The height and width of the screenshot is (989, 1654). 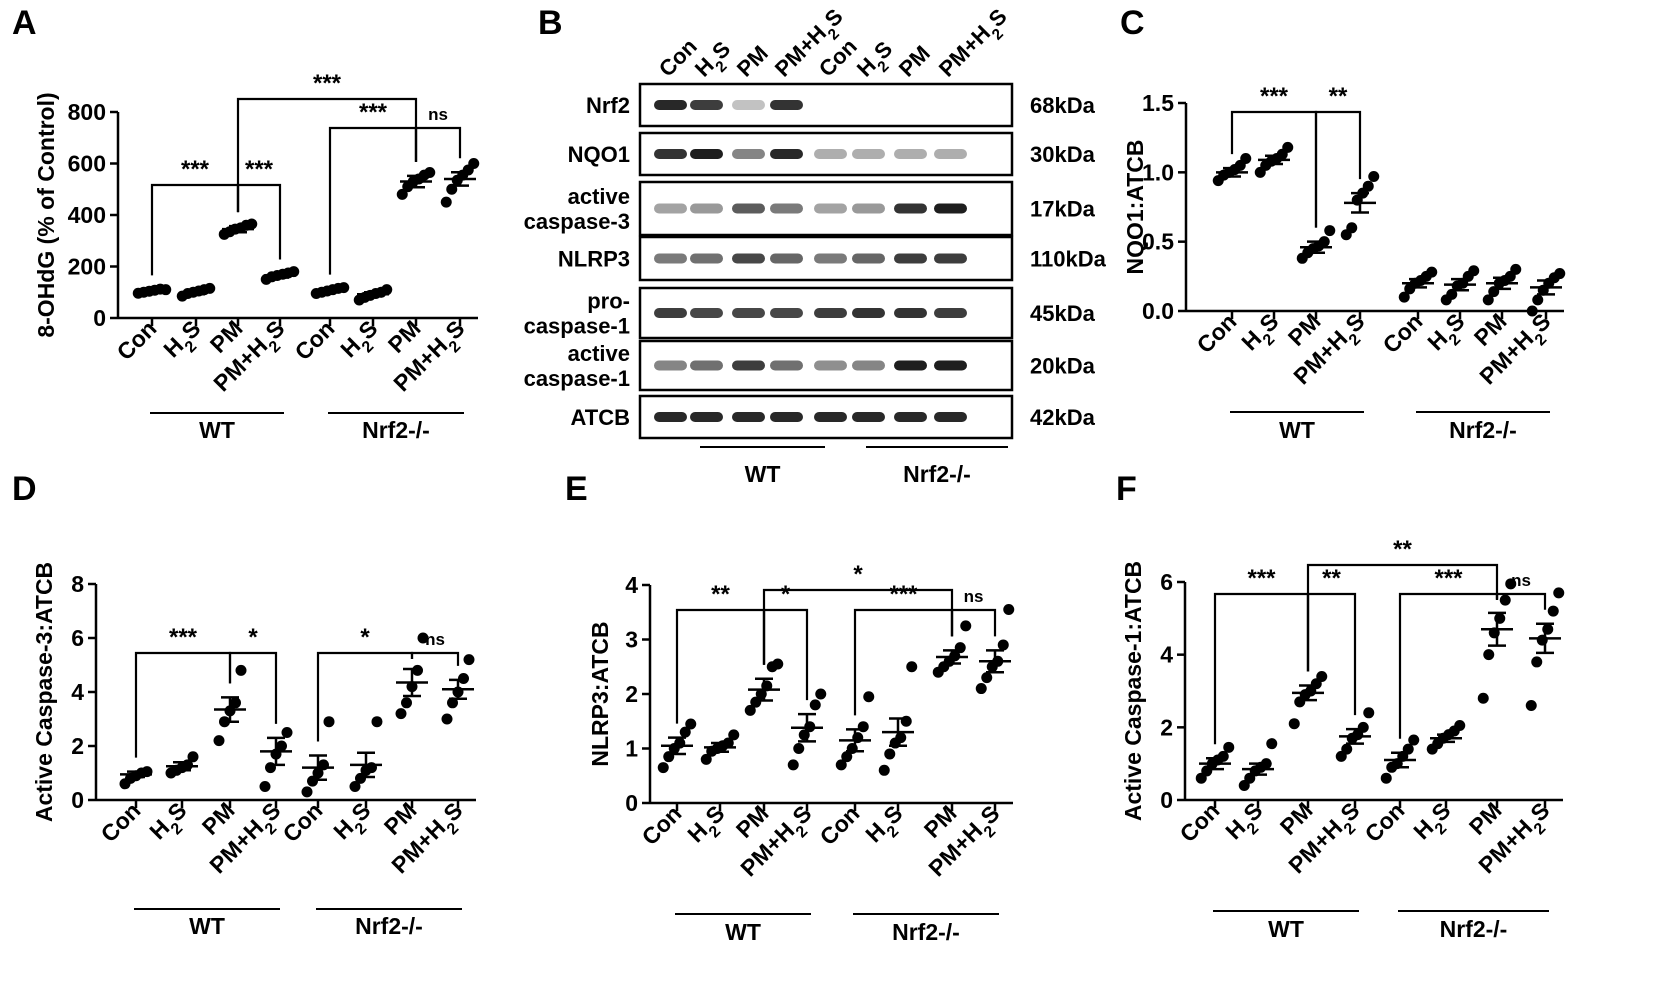 I want to click on kda-label: 45kDa, so click(x=1063, y=313).